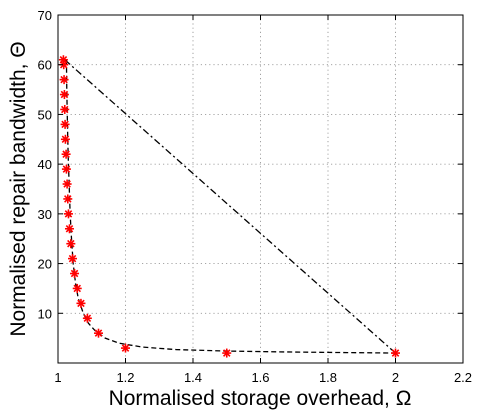 This screenshot has height=420, width=485. I want to click on x-tick-label: 1, so click(57, 377).